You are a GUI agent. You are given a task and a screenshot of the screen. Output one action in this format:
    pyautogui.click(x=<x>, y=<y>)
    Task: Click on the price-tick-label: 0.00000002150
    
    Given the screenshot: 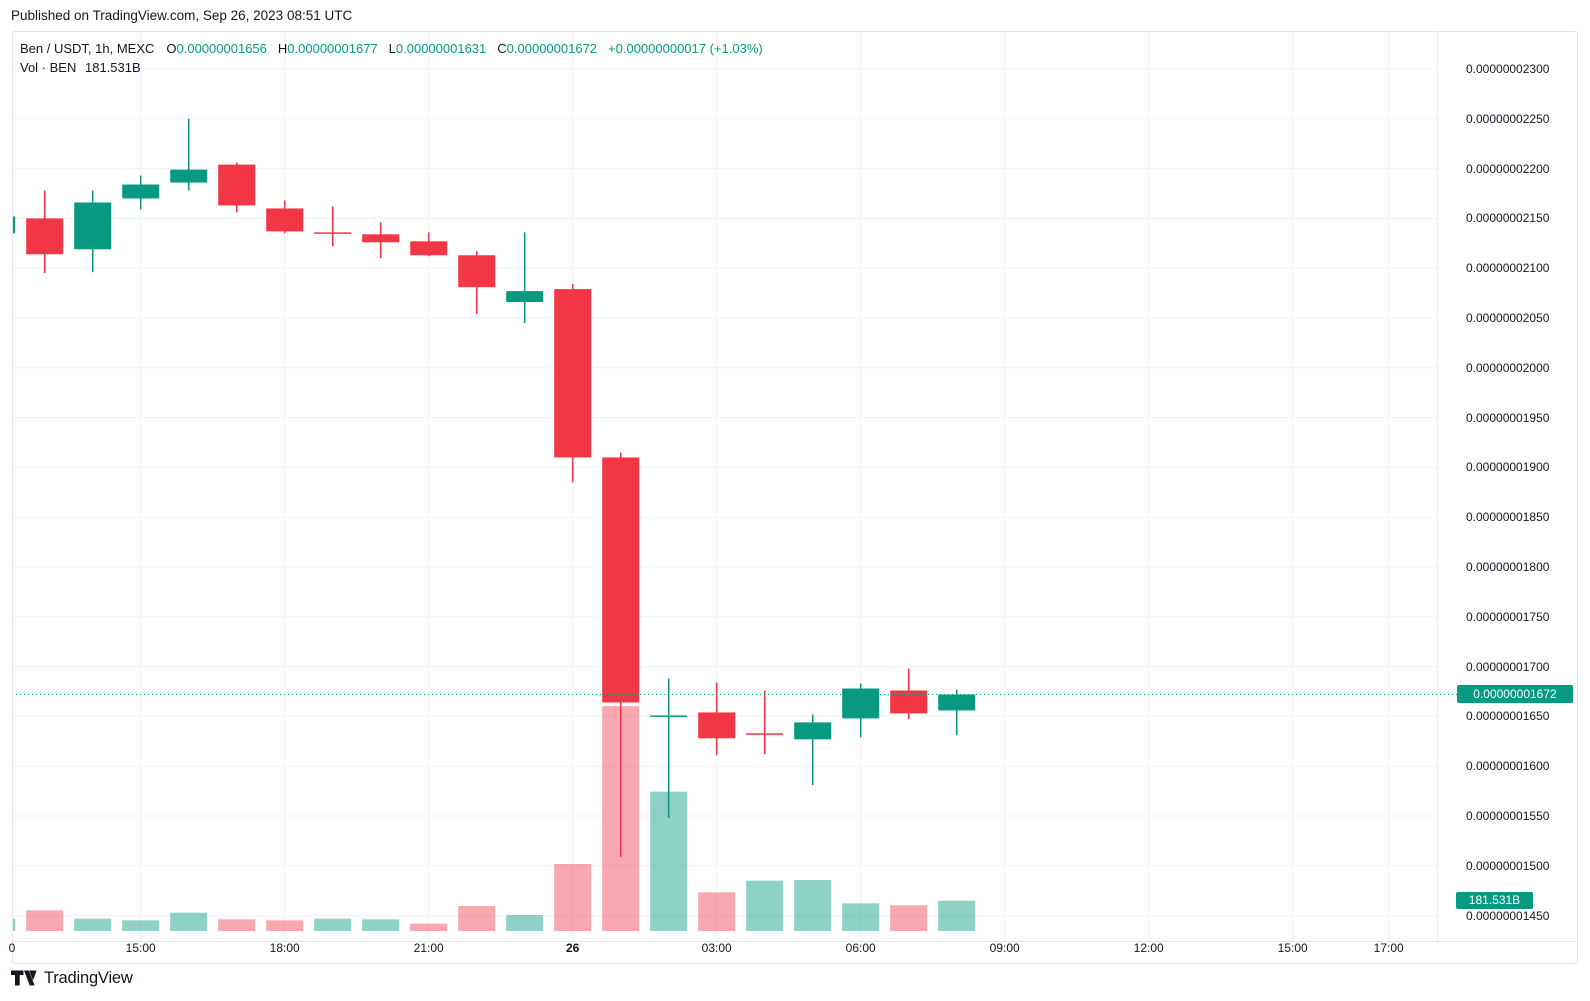 What is the action you would take?
    pyautogui.click(x=1508, y=218)
    